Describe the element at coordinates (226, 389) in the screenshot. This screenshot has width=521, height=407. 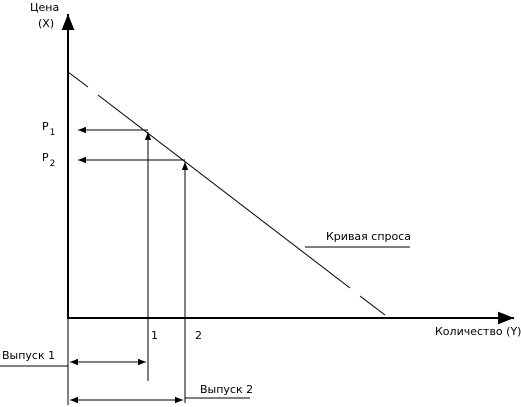
I see `output-label: Выпуск 2` at that location.